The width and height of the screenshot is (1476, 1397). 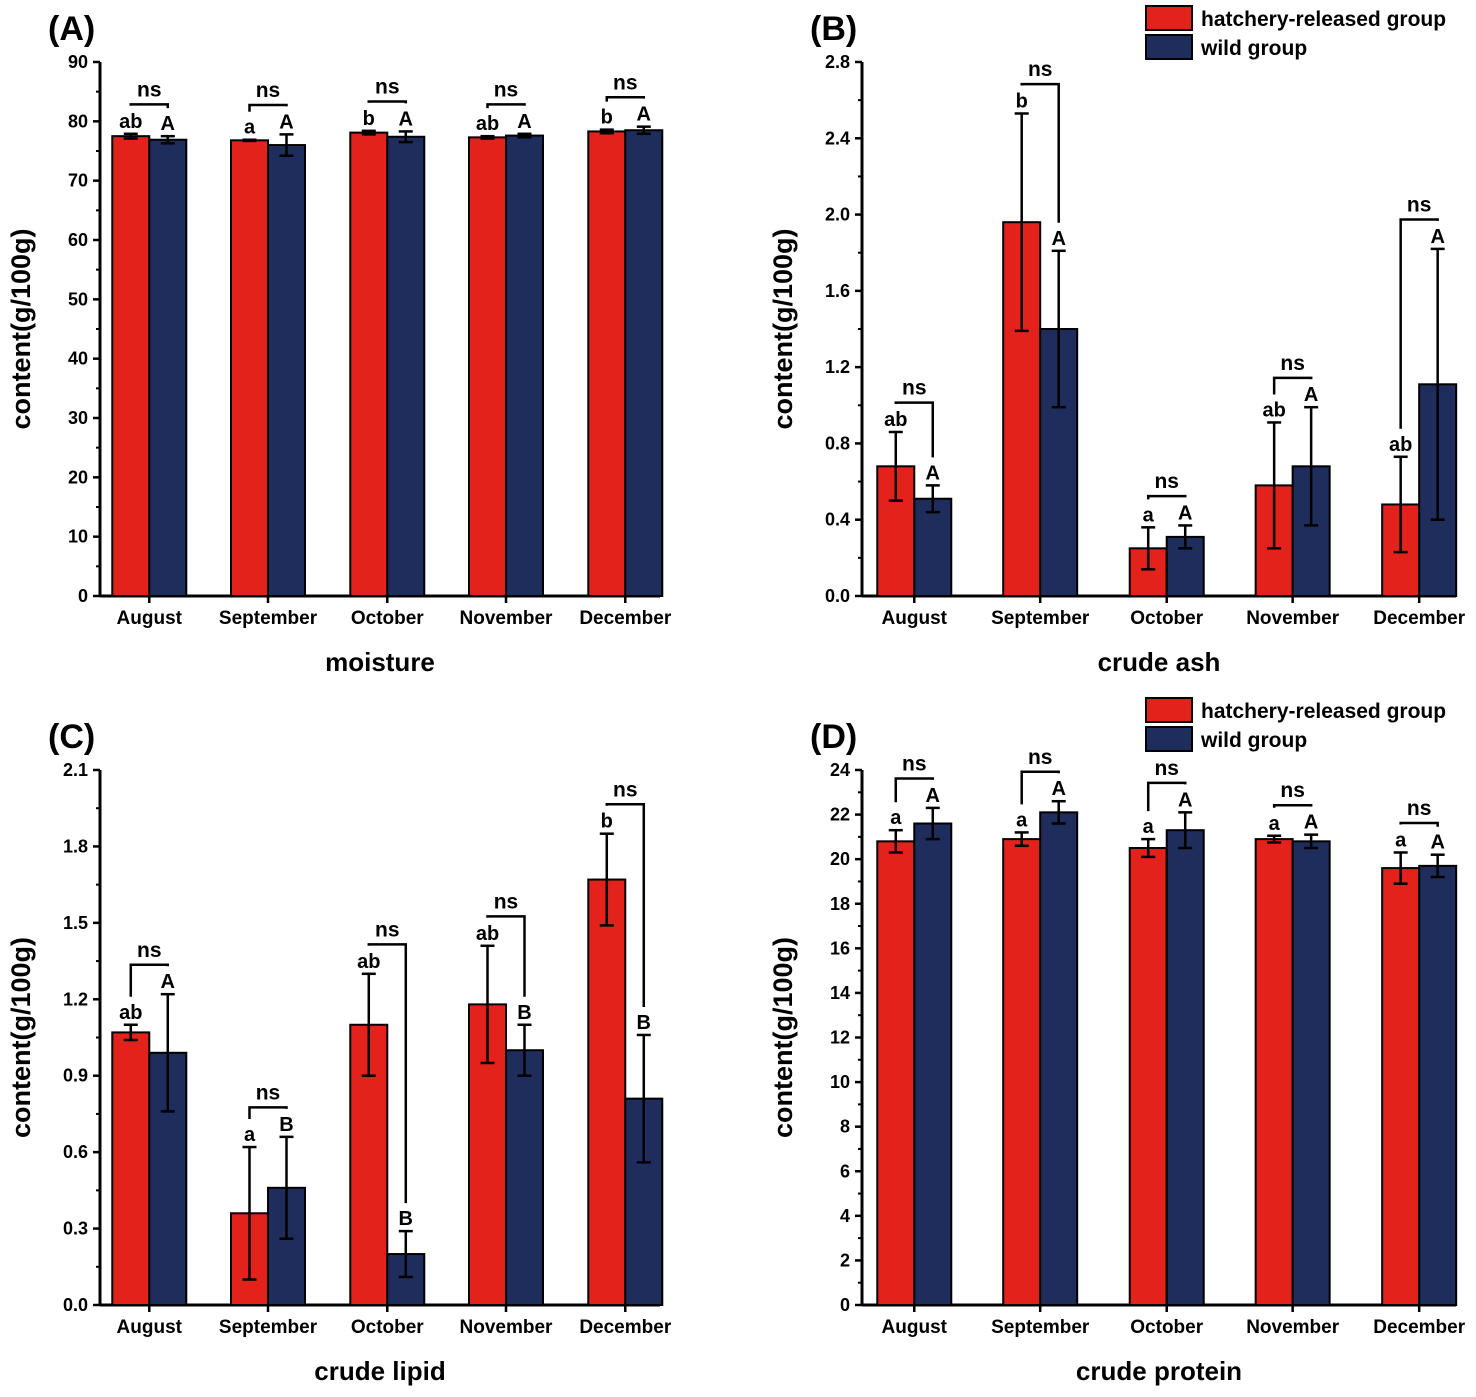 I want to click on y-tick-label: 20, so click(x=78, y=477).